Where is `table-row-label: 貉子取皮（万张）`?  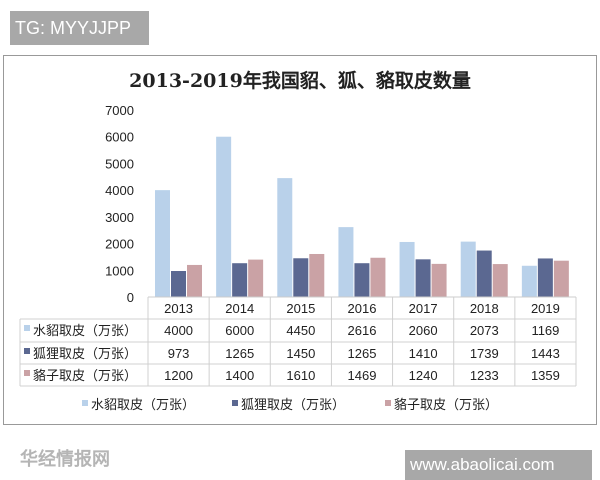
table-row-label: 貉子取皮（万张） is located at coordinates (85, 376).